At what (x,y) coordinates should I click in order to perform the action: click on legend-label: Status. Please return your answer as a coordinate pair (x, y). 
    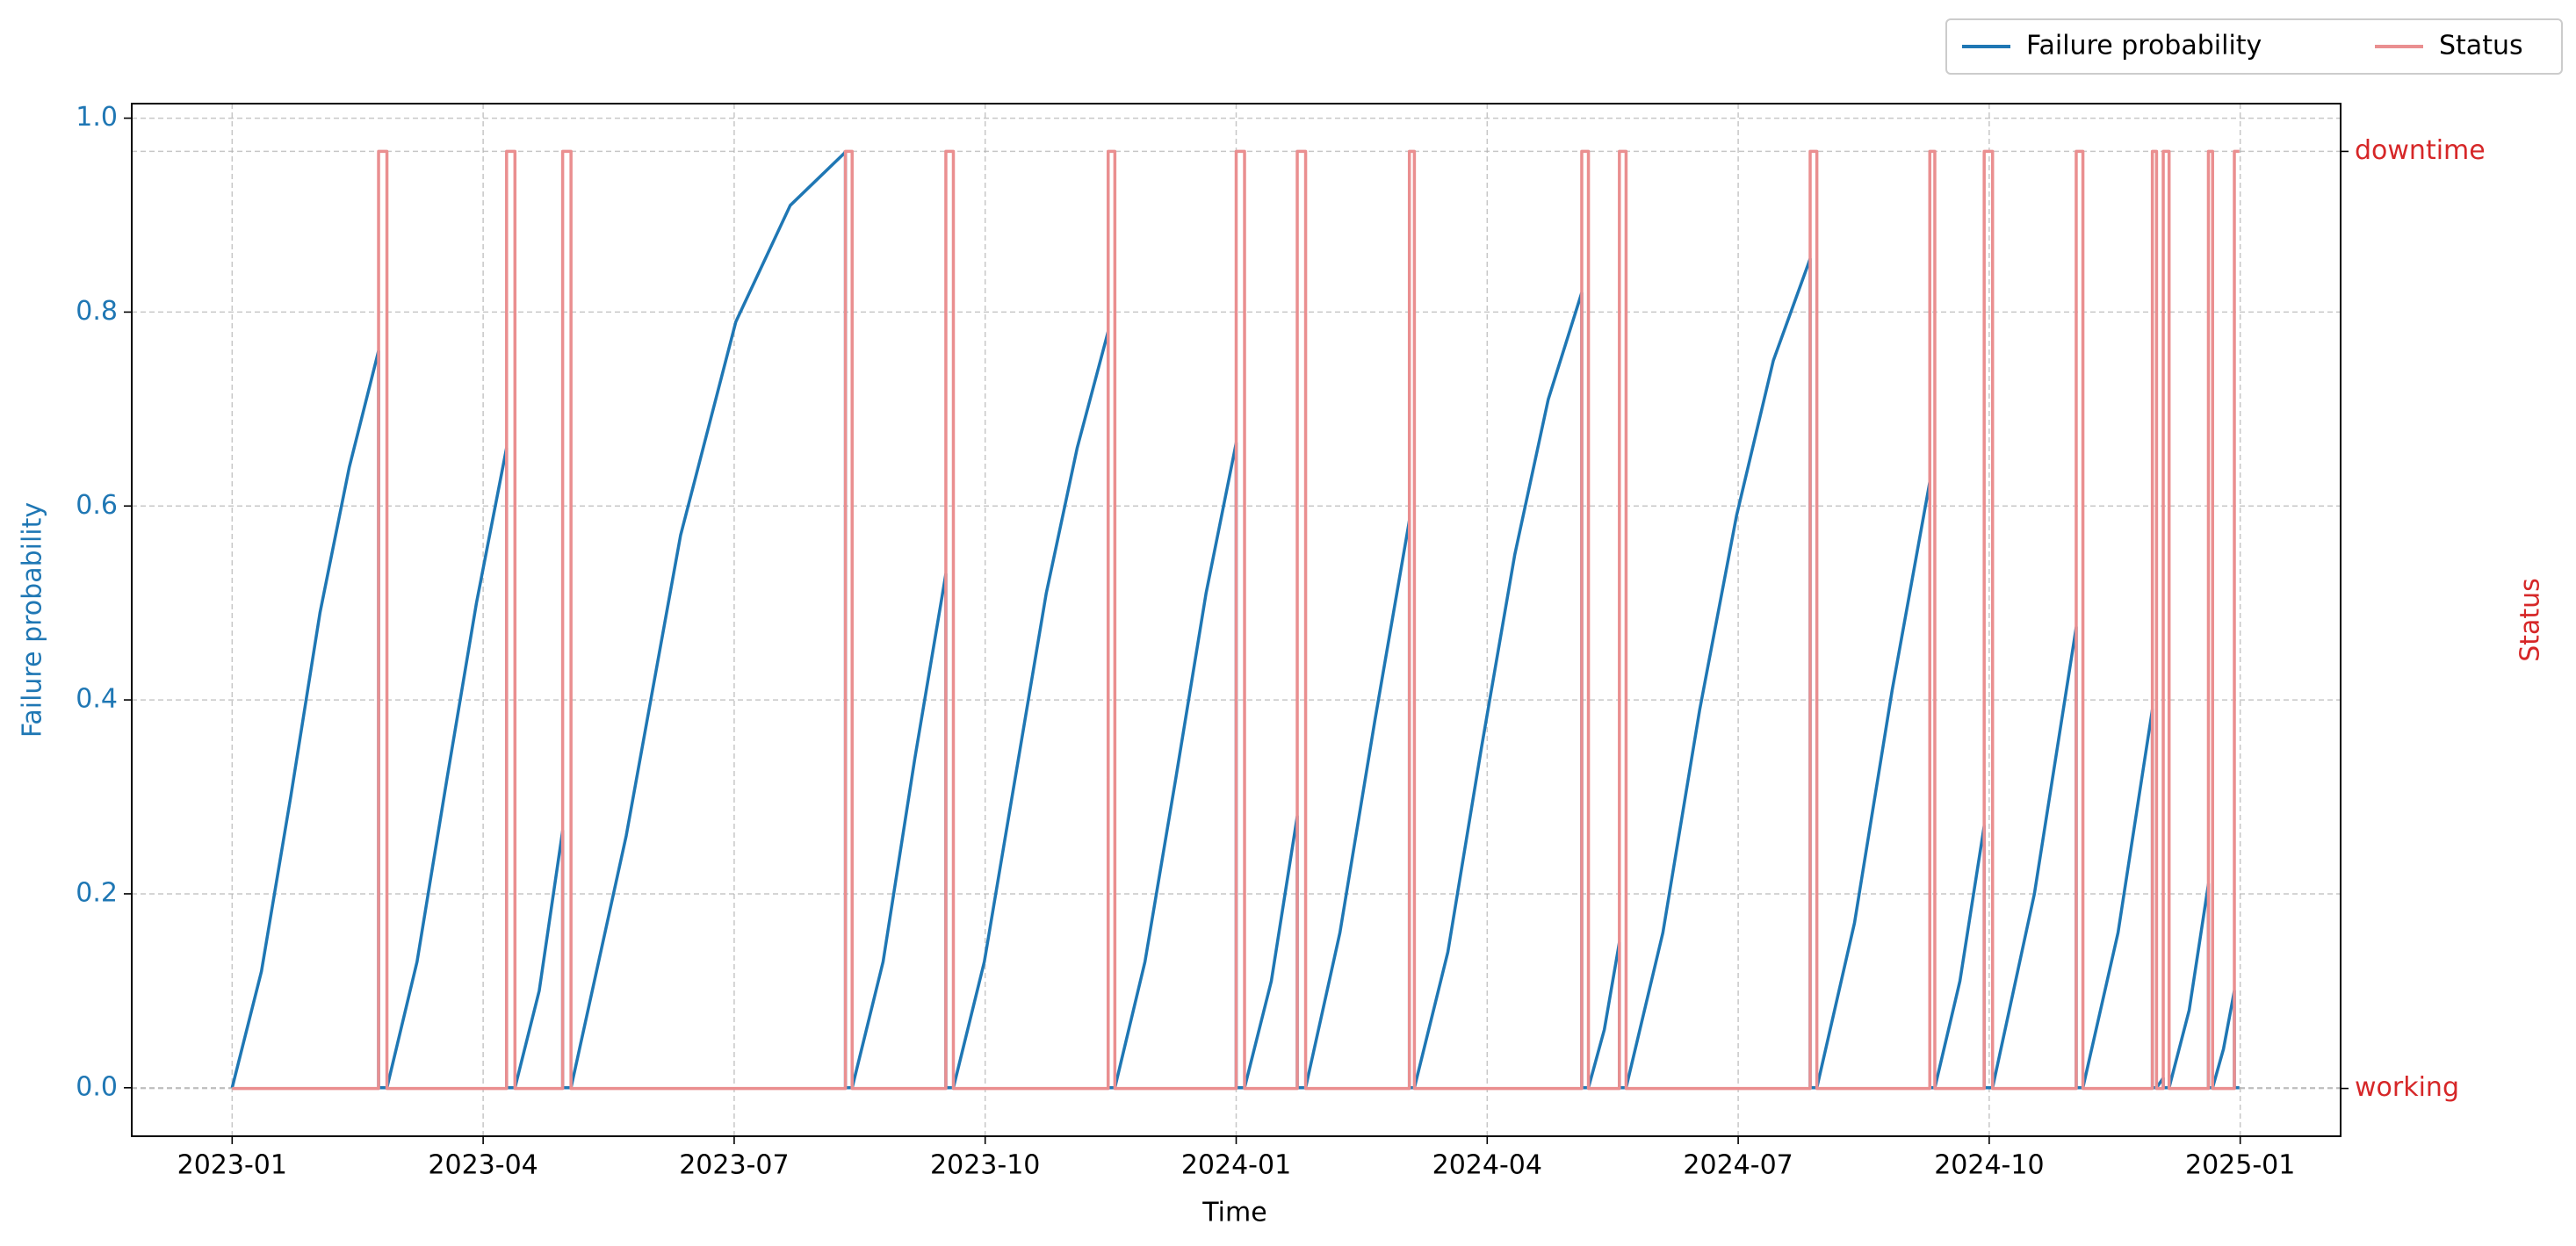
    Looking at the image, I should click on (2481, 46).